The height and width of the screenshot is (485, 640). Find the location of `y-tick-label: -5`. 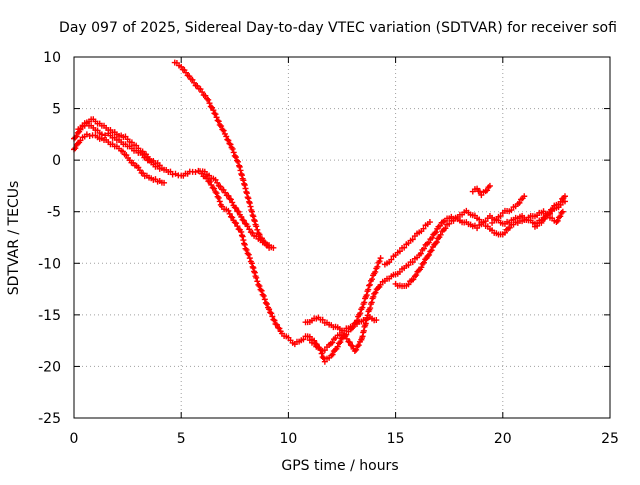

y-tick-label: -5 is located at coordinates (54, 213).